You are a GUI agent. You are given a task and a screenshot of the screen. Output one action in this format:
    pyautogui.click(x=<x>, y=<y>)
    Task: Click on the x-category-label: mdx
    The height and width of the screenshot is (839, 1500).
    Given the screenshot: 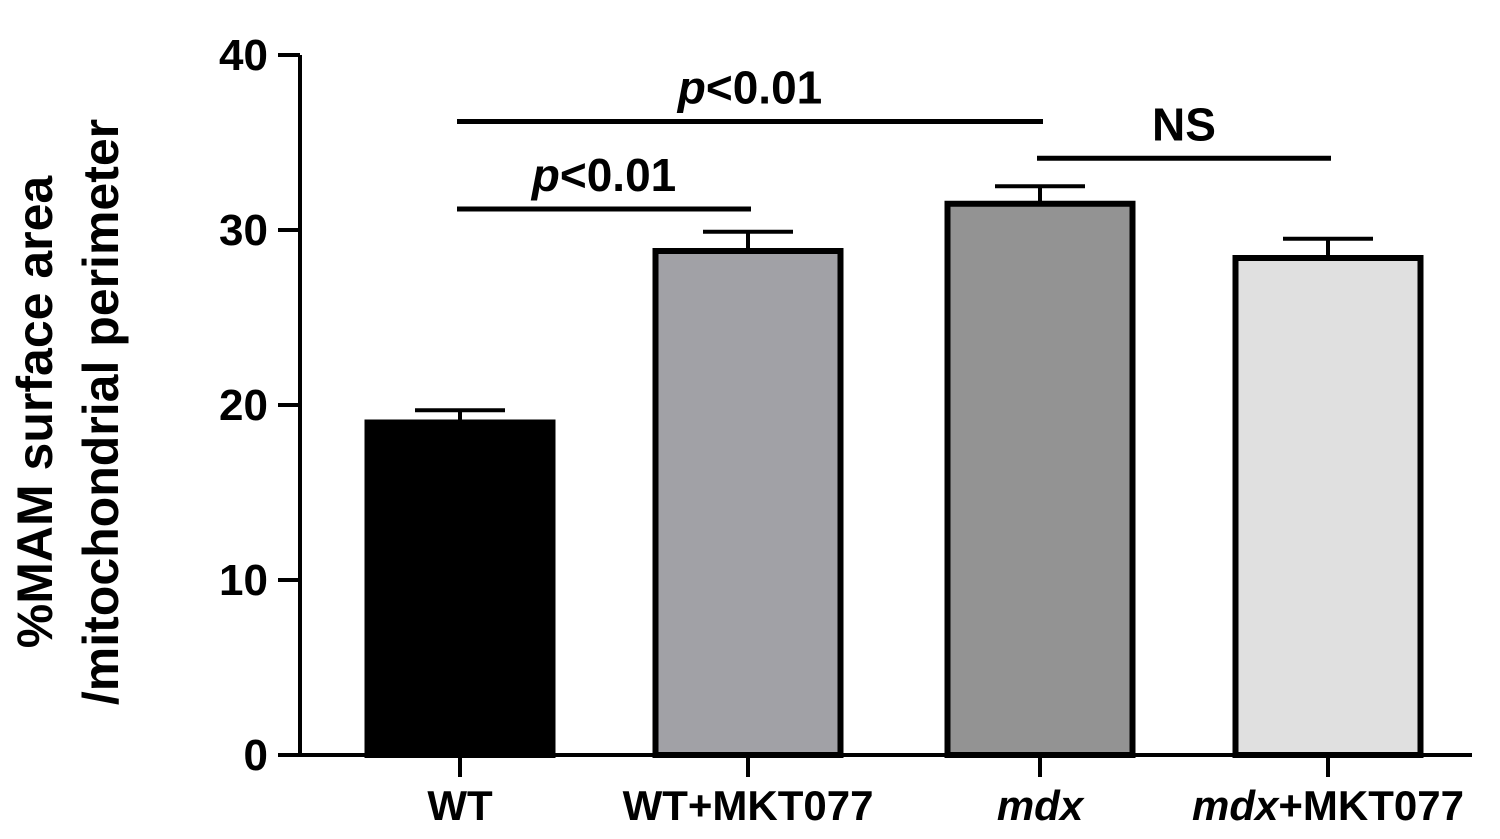 What is the action you would take?
    pyautogui.click(x=1041, y=805)
    